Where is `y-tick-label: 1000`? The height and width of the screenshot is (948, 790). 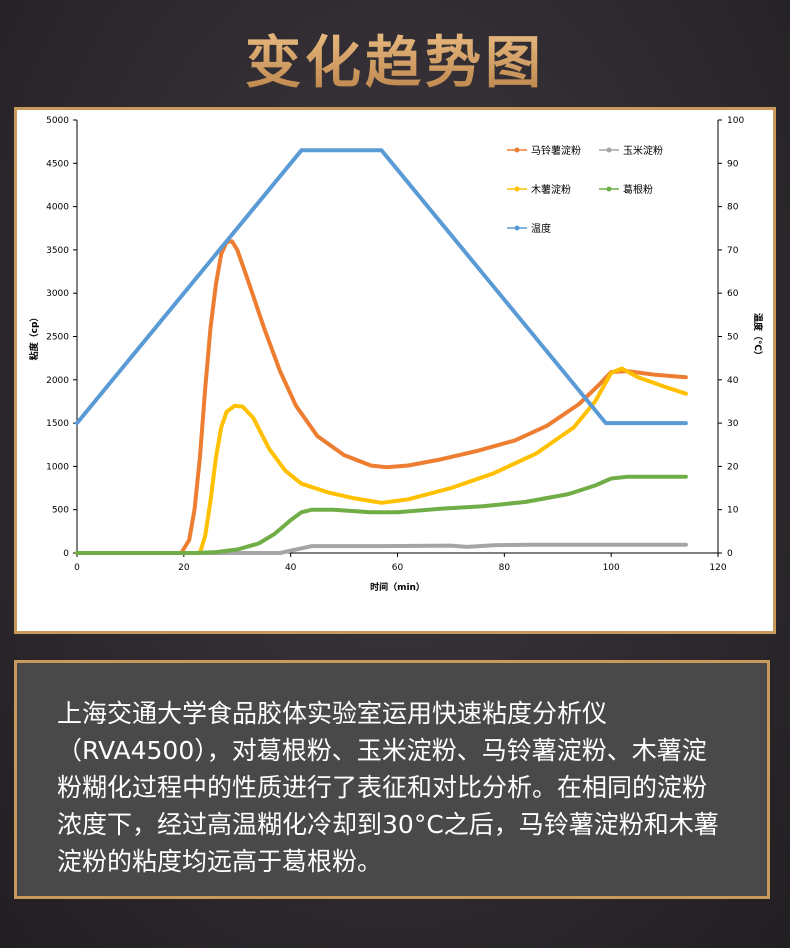
y-tick-label: 1000 is located at coordinates (57, 467).